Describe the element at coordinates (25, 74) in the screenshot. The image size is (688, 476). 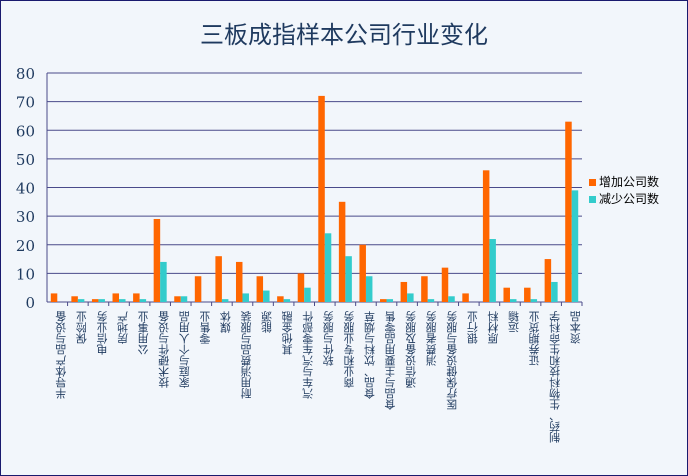
I see `y-tick-label: 80` at that location.